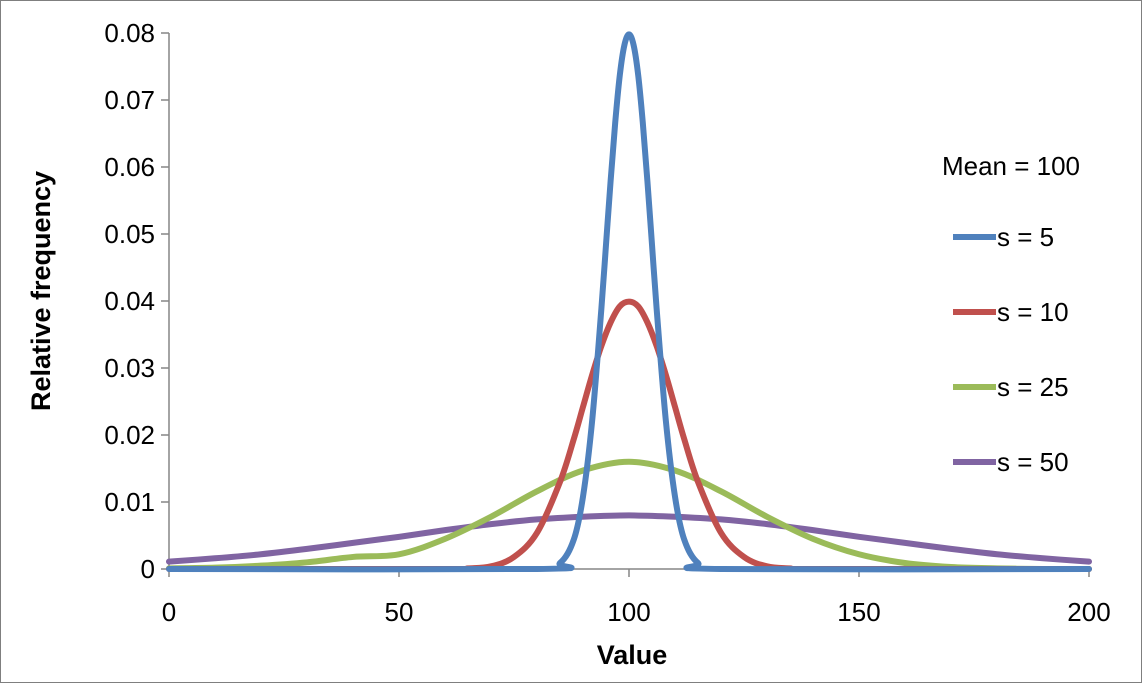 The height and width of the screenshot is (683, 1142). I want to click on y-tick-label: 0.08, so click(129, 33).